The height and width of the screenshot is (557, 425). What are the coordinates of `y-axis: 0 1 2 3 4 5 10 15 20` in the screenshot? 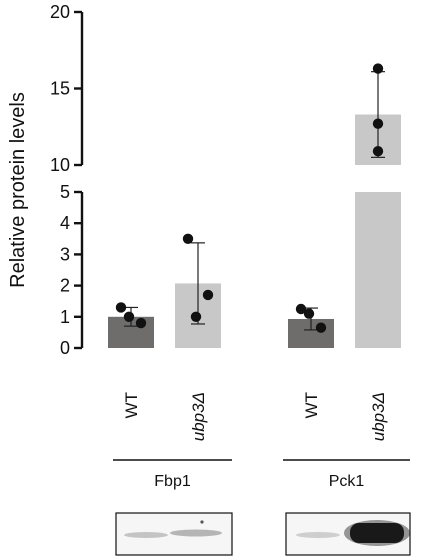 It's located at (67, 180).